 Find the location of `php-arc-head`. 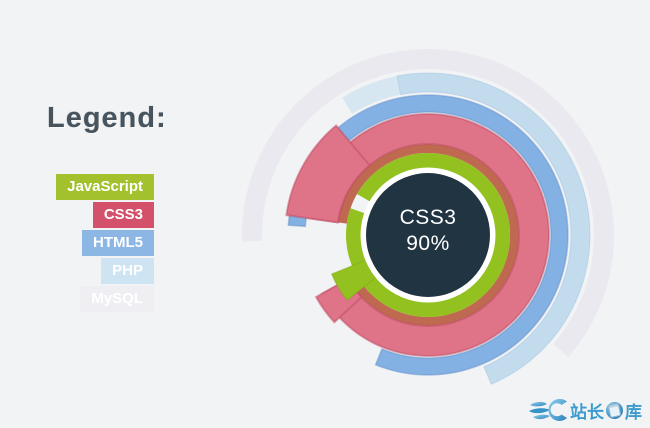

php-arc-head is located at coordinates (371, 94).